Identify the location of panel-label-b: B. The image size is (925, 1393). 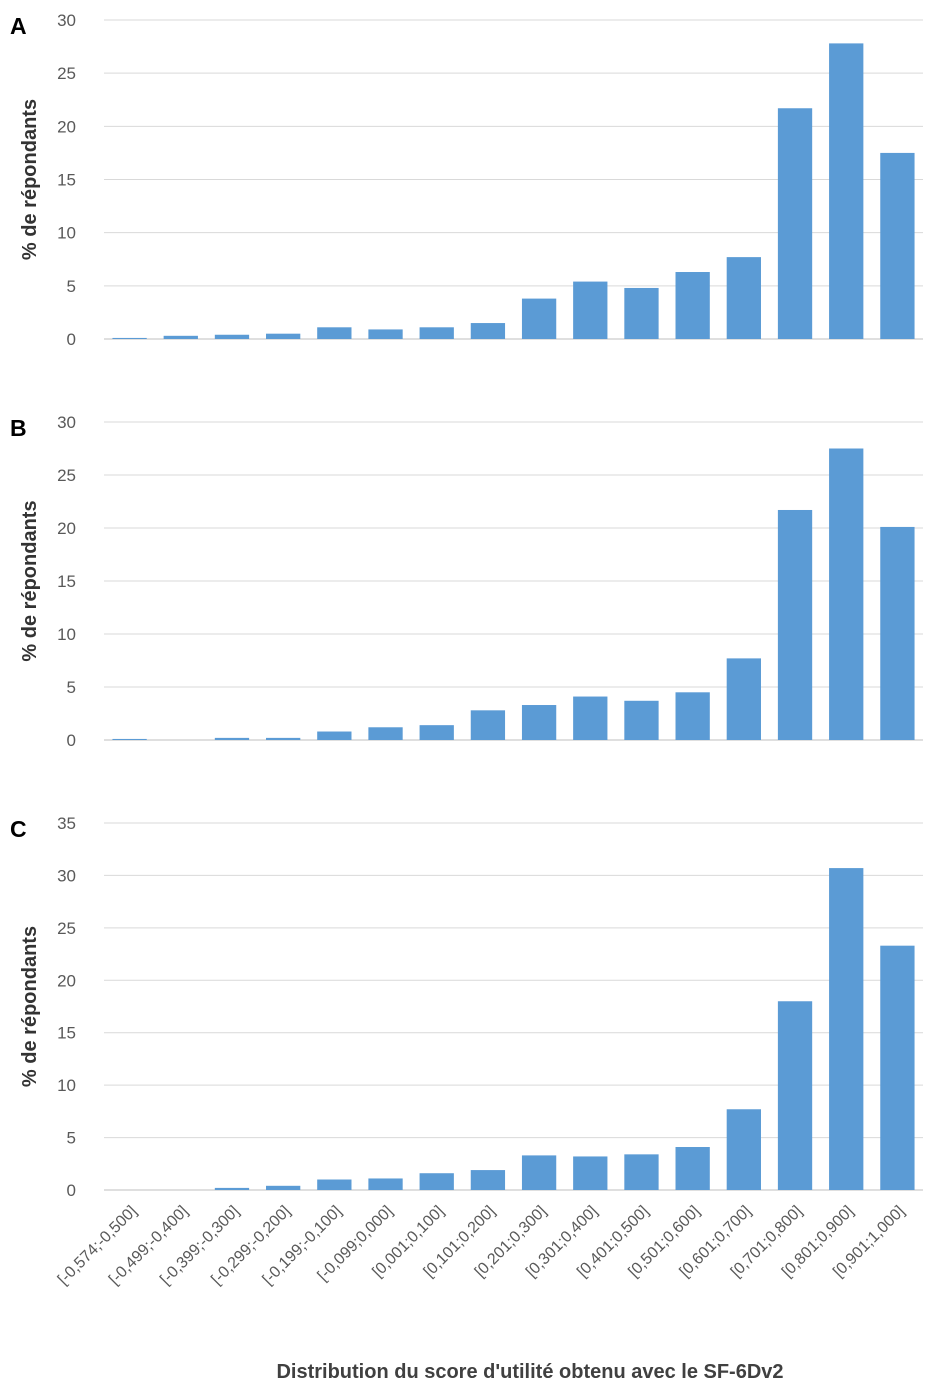
(18, 428).